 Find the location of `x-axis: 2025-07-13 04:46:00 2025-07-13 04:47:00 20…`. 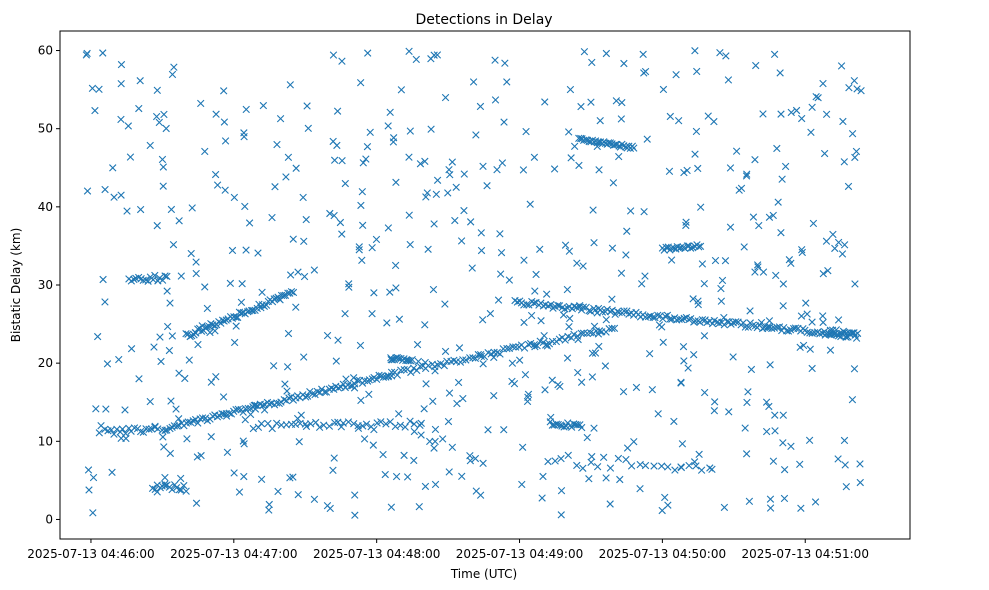

x-axis: 2025-07-13 04:46:00 2025-07-13 04:47:00 20… is located at coordinates (448, 550).